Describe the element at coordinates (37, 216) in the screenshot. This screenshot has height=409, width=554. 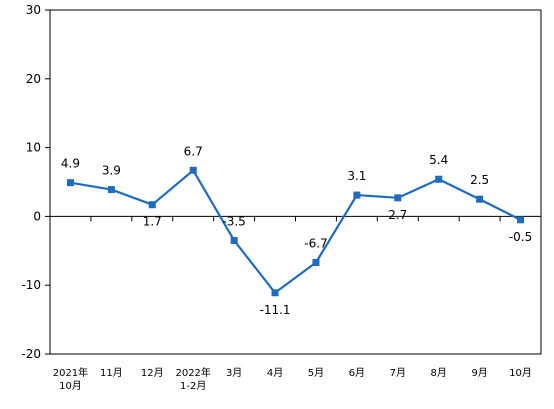
I see `y-tick-label: 0` at that location.